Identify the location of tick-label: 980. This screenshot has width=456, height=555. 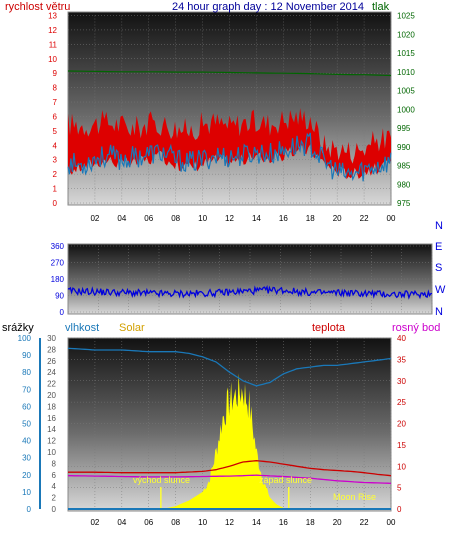
(404, 184).